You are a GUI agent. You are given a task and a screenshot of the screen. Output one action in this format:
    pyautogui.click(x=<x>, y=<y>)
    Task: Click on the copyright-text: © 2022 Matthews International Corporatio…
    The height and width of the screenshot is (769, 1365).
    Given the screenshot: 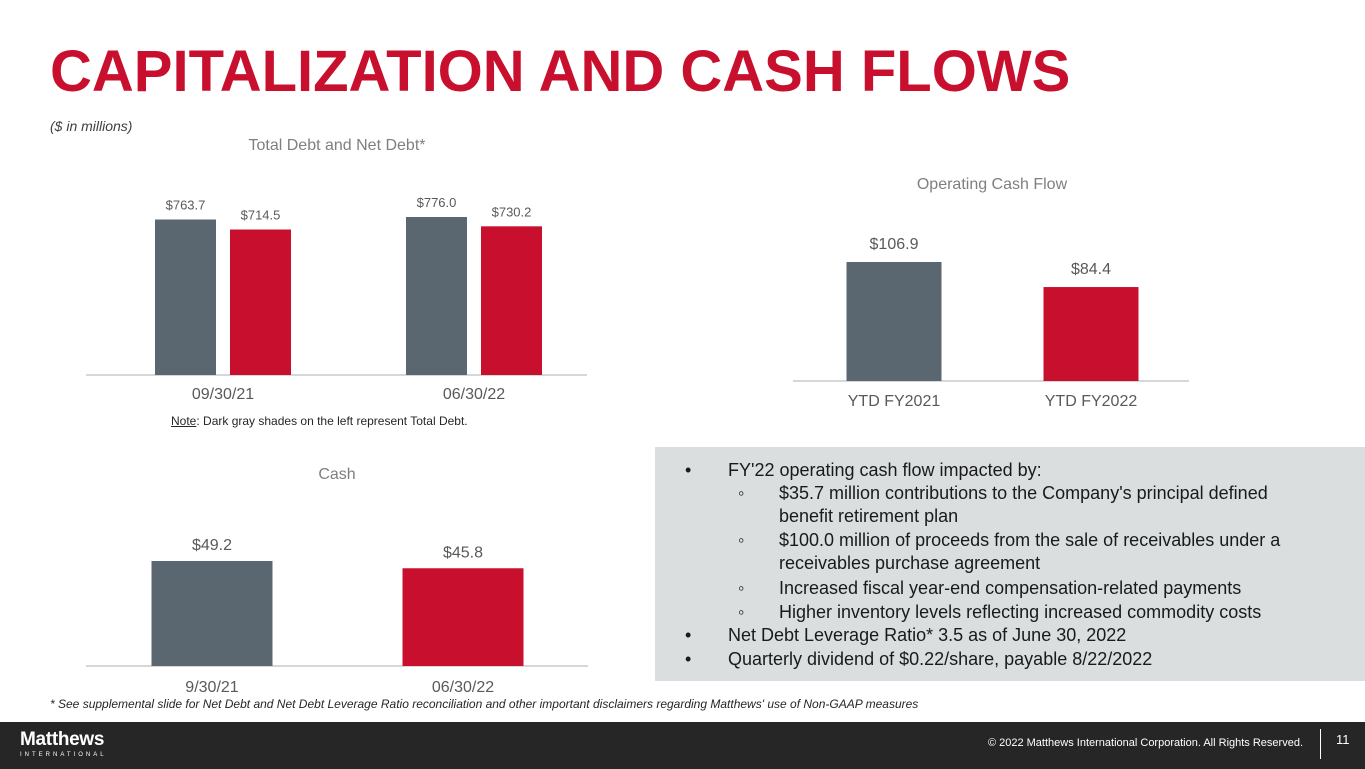 What is the action you would take?
    pyautogui.click(x=1145, y=743)
    